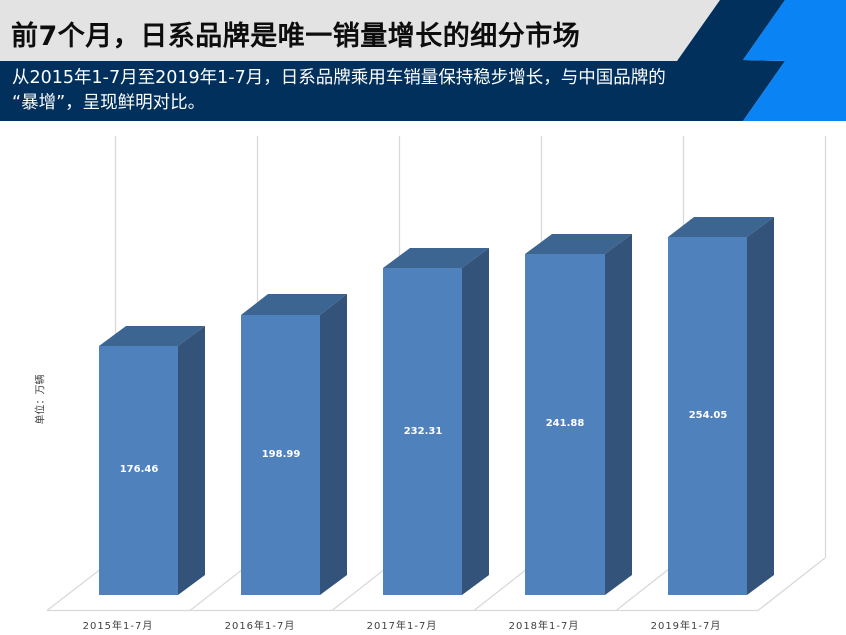 Image resolution: width=846 pixels, height=635 pixels. Describe the element at coordinates (41, 399) in the screenshot. I see `y-axis-unit-label: 单位：万辆` at that location.